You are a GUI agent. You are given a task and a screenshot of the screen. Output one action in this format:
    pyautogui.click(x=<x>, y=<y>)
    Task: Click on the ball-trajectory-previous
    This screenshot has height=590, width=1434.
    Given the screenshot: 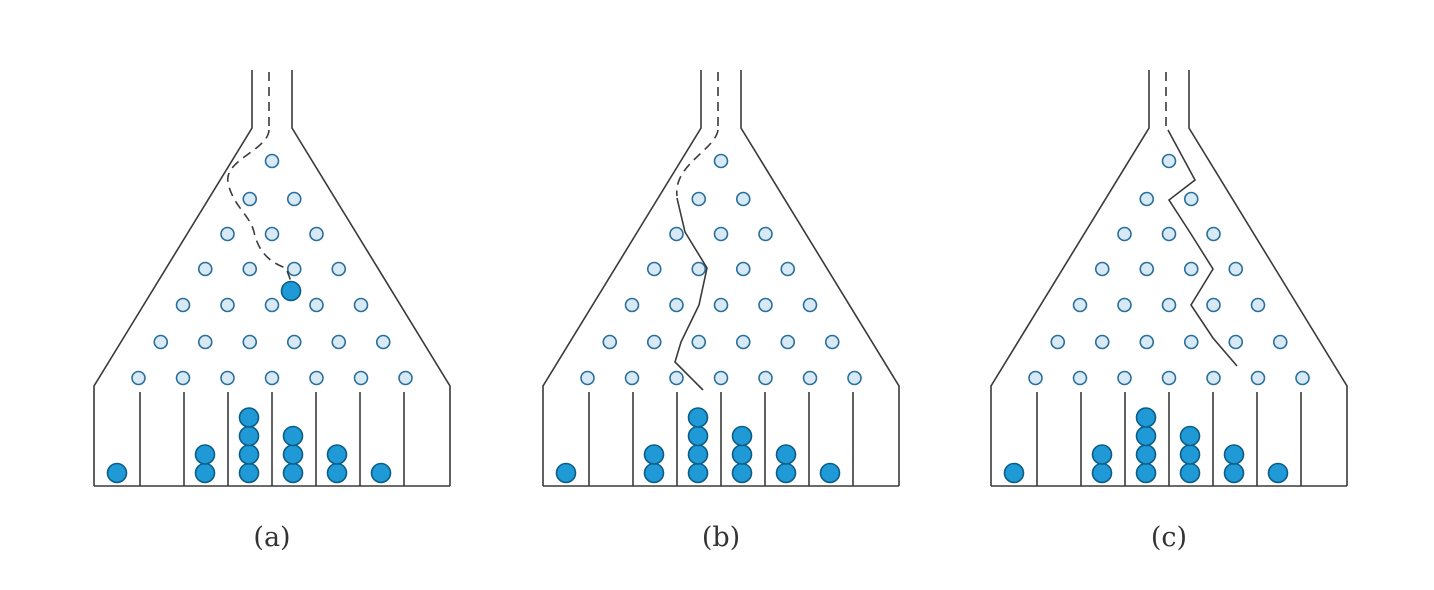 What is the action you would take?
    pyautogui.click(x=697, y=163)
    